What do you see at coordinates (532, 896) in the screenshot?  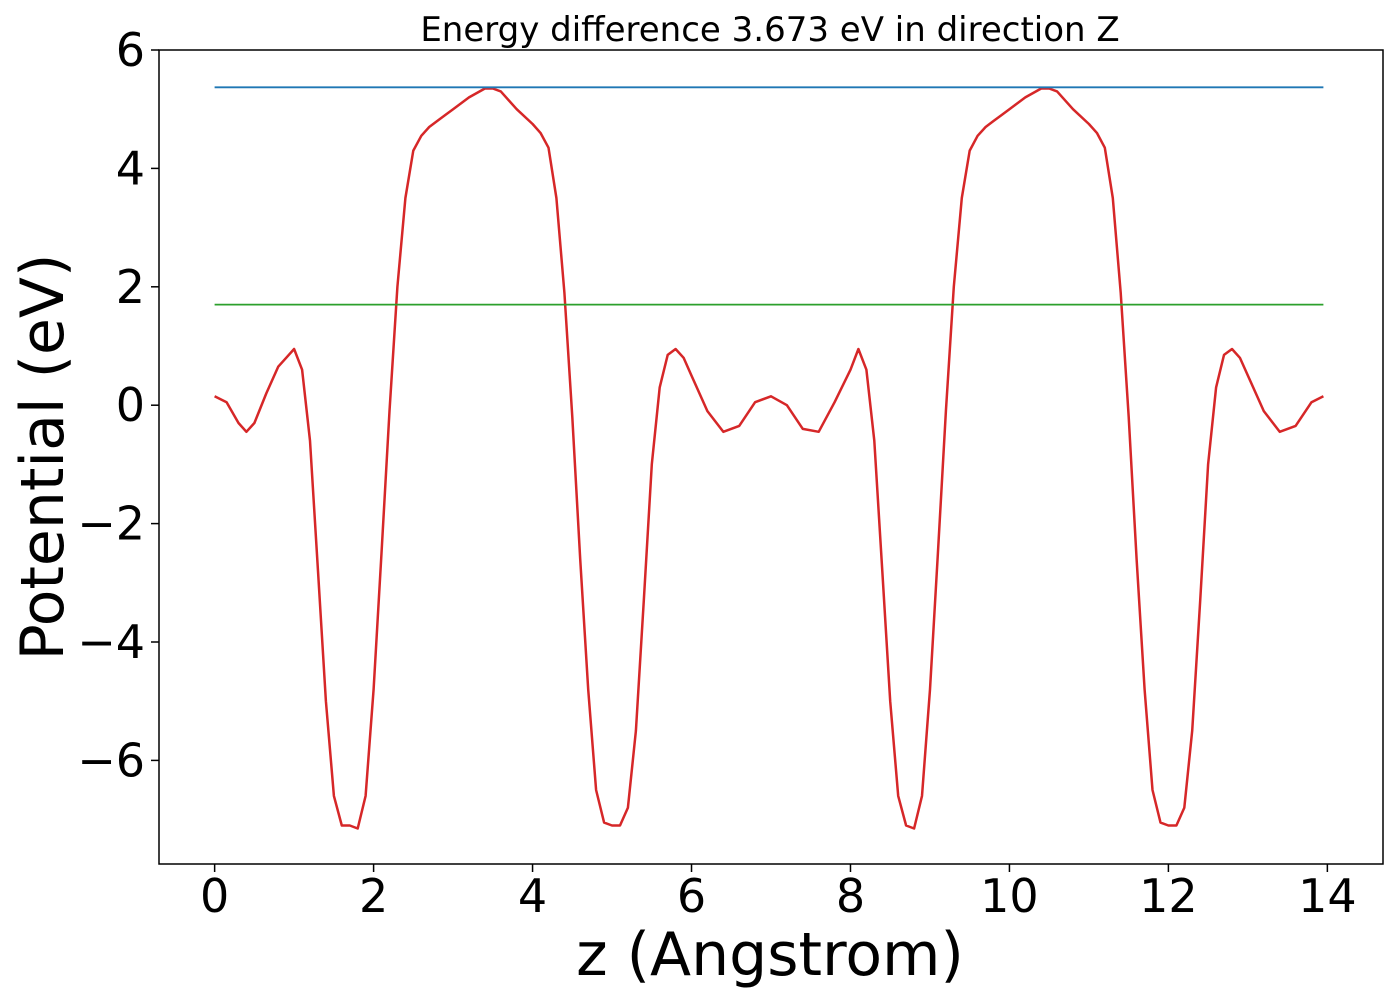 I see `x-tick-label-4: 4` at bounding box center [532, 896].